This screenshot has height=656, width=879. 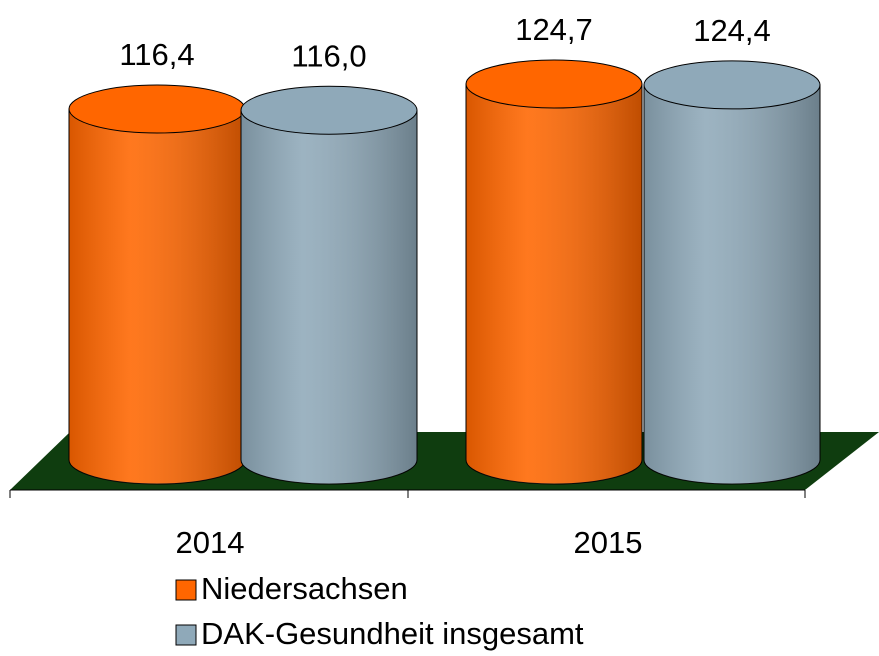 What do you see at coordinates (732, 30) in the screenshot?
I see `value-label: 124,4` at bounding box center [732, 30].